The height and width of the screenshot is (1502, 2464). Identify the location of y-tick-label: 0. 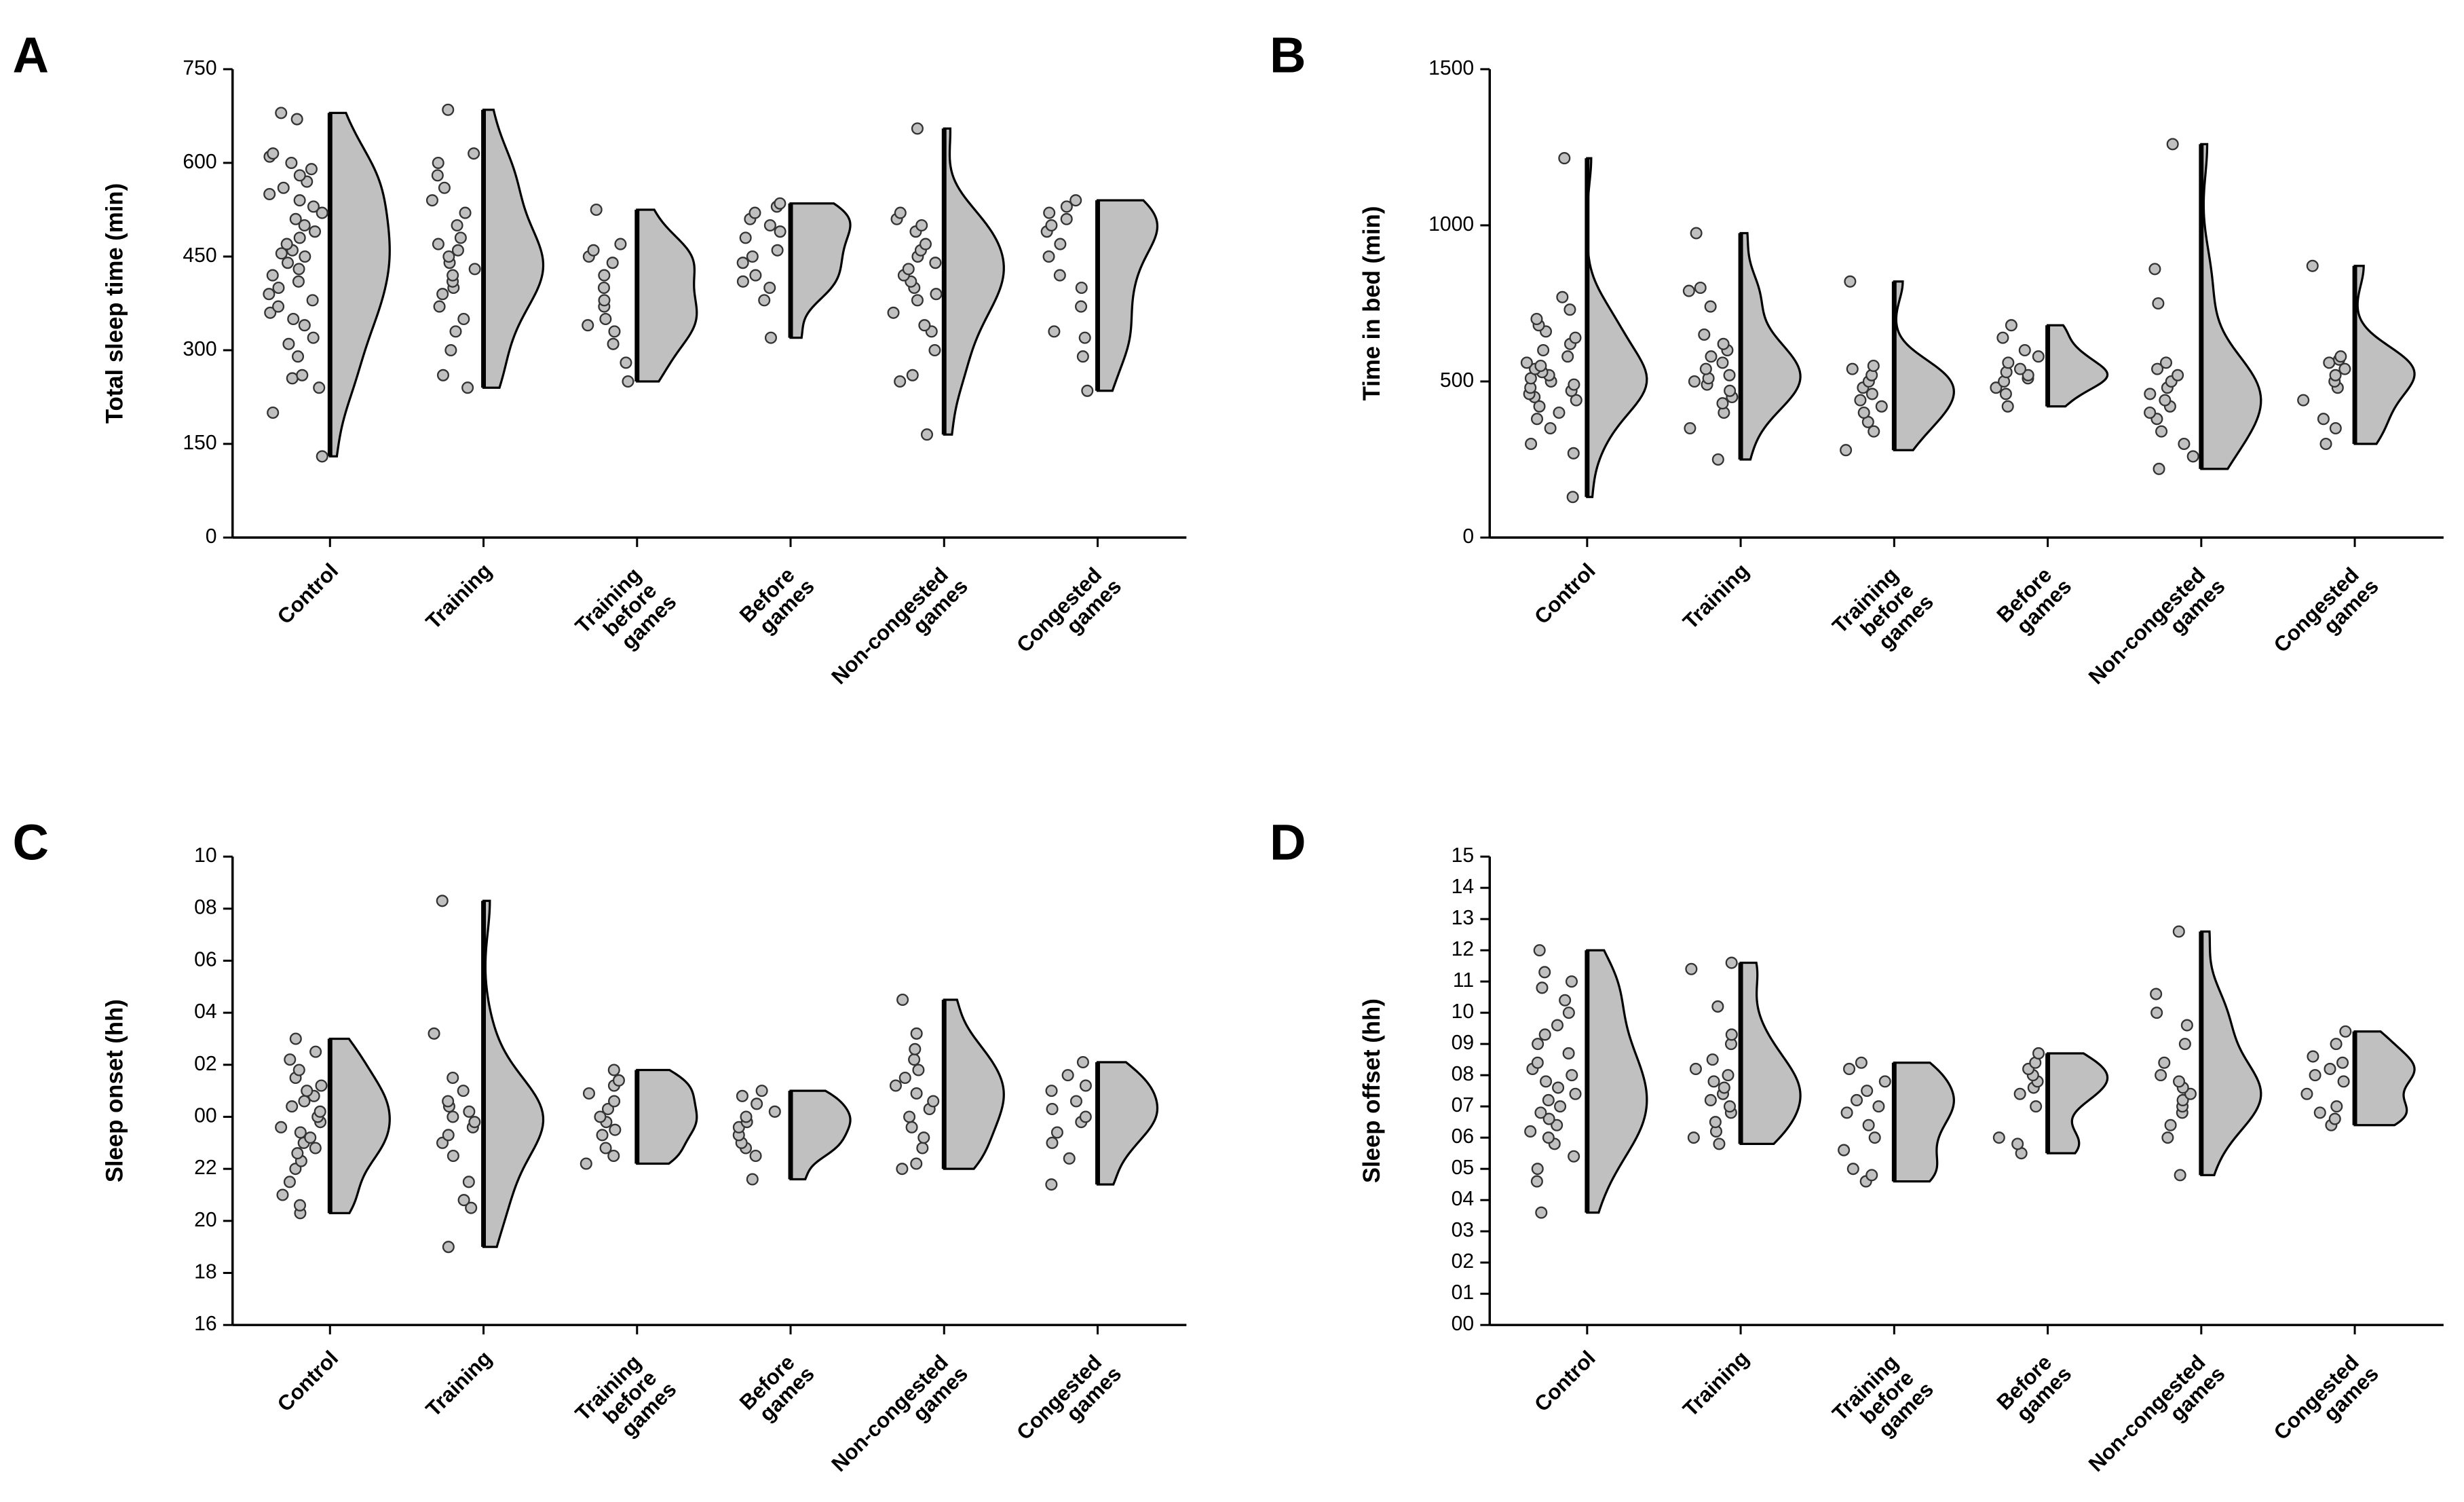
(211, 536).